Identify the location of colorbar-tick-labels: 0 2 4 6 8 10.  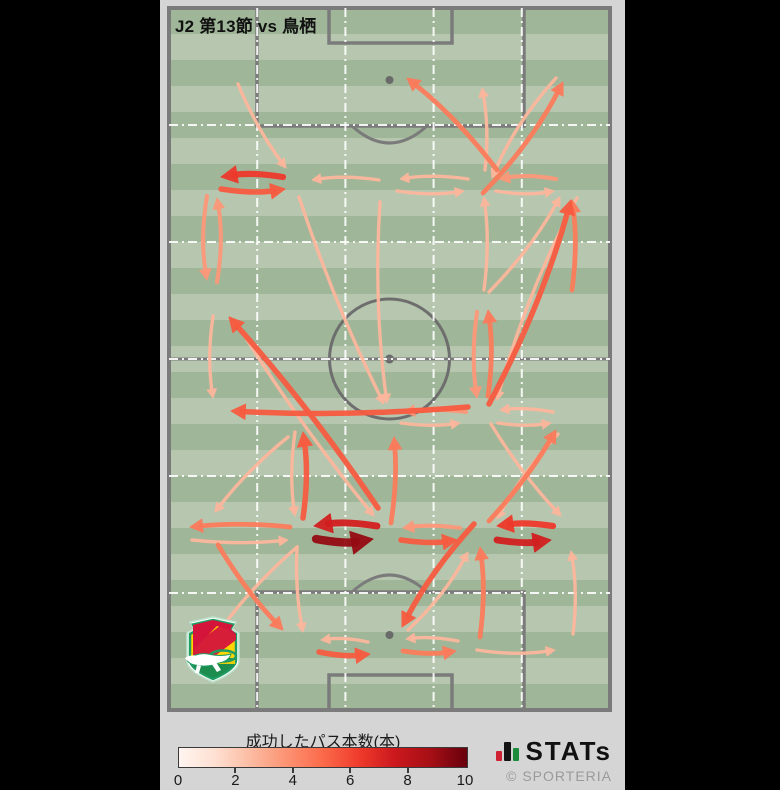
(392, 781).